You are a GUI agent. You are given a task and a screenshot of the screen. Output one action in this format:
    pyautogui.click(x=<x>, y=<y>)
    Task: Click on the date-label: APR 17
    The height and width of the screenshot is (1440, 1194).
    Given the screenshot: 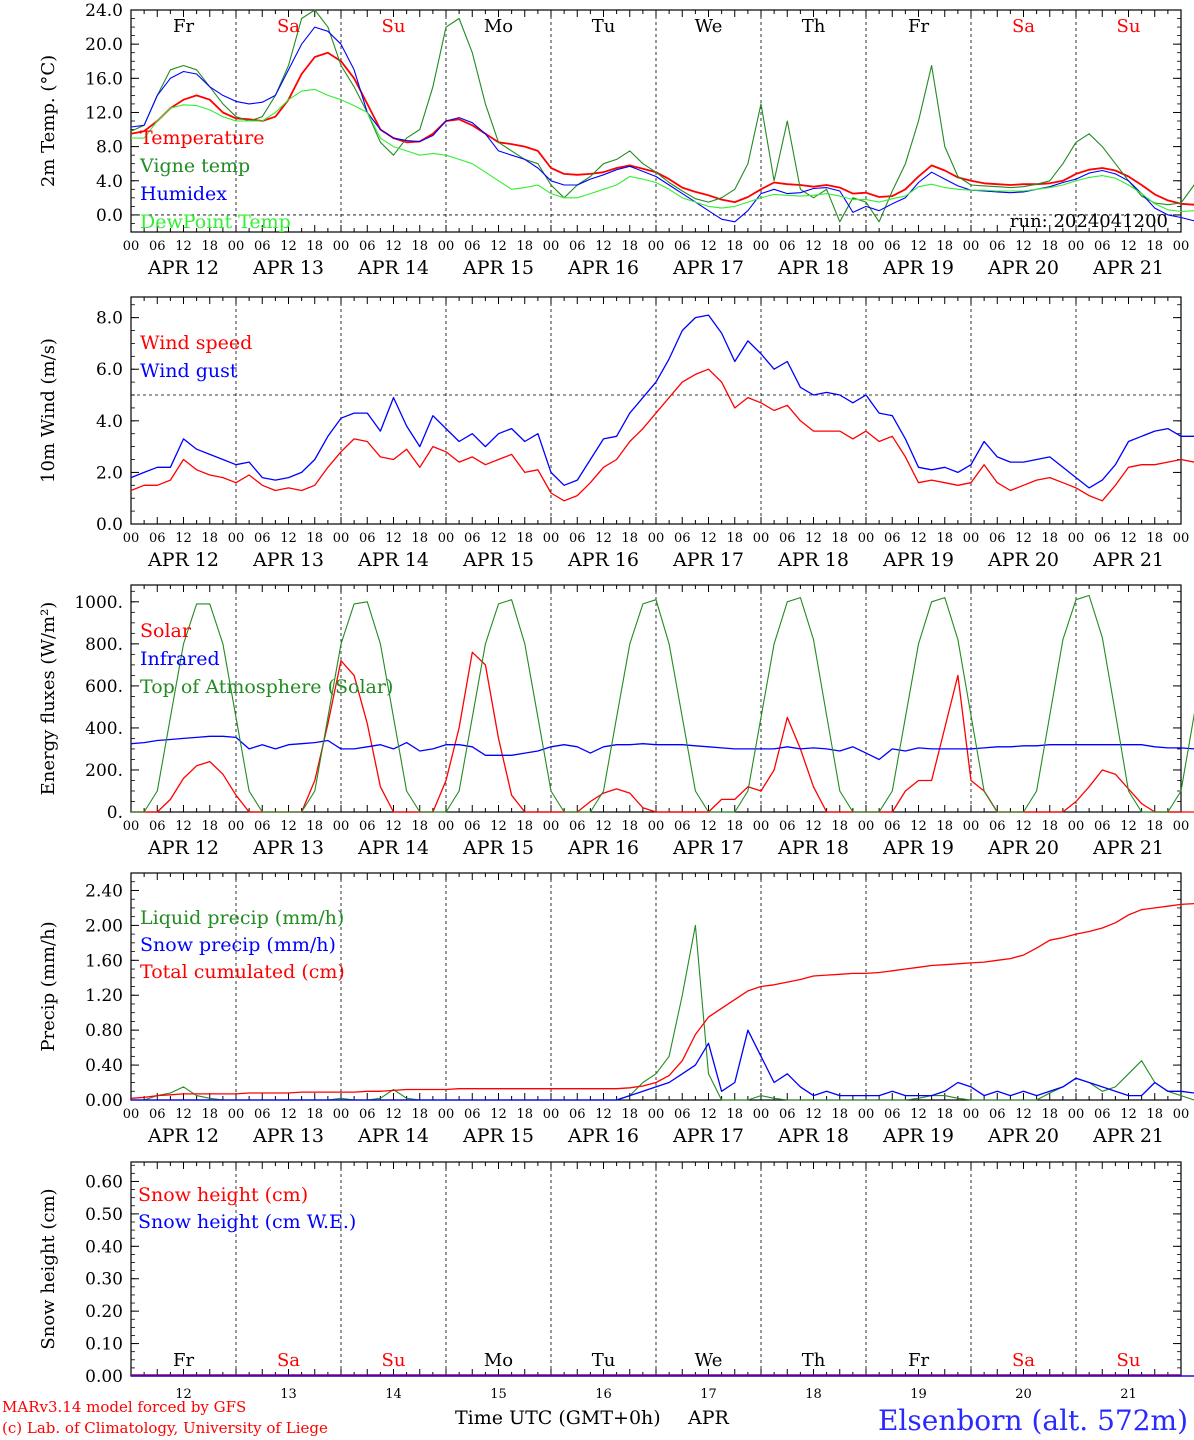 What is the action you would take?
    pyautogui.click(x=708, y=268)
    